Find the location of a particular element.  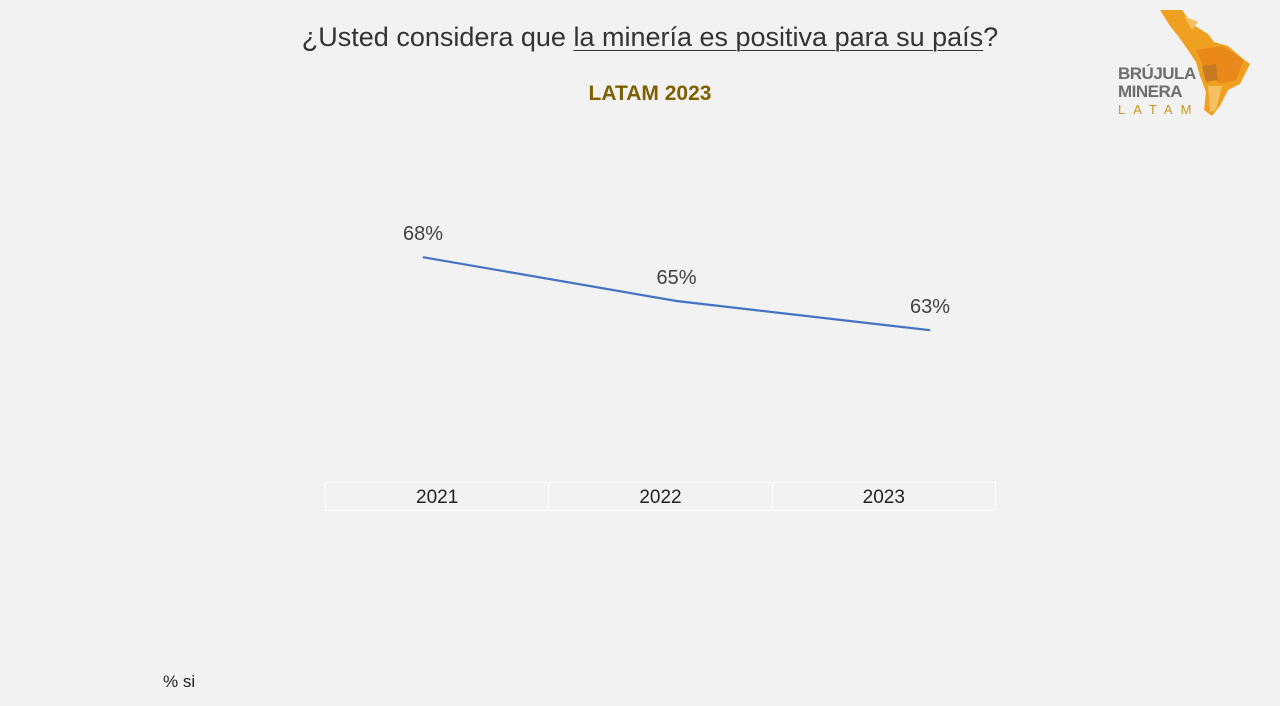

title-underlined: la minería es positiva para su país is located at coordinates (778, 37).